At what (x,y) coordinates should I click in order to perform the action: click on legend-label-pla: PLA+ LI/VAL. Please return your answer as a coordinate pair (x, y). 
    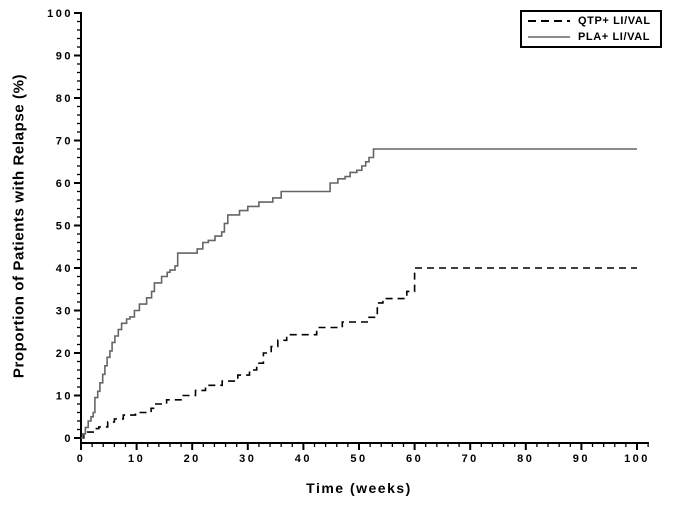
    Looking at the image, I should click on (614, 36).